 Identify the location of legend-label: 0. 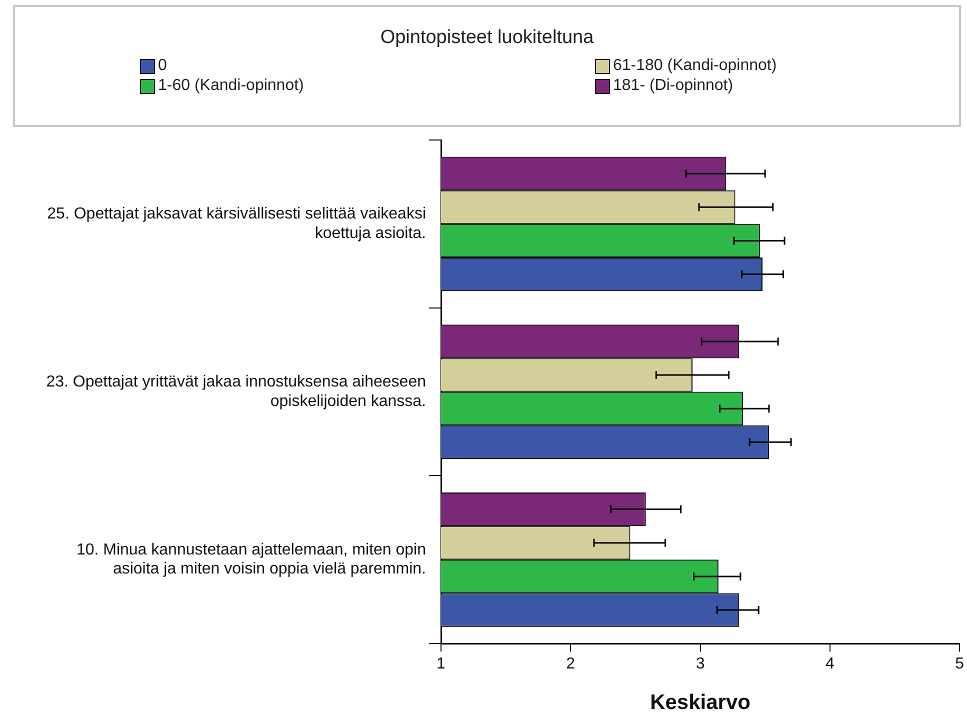
(162, 66).